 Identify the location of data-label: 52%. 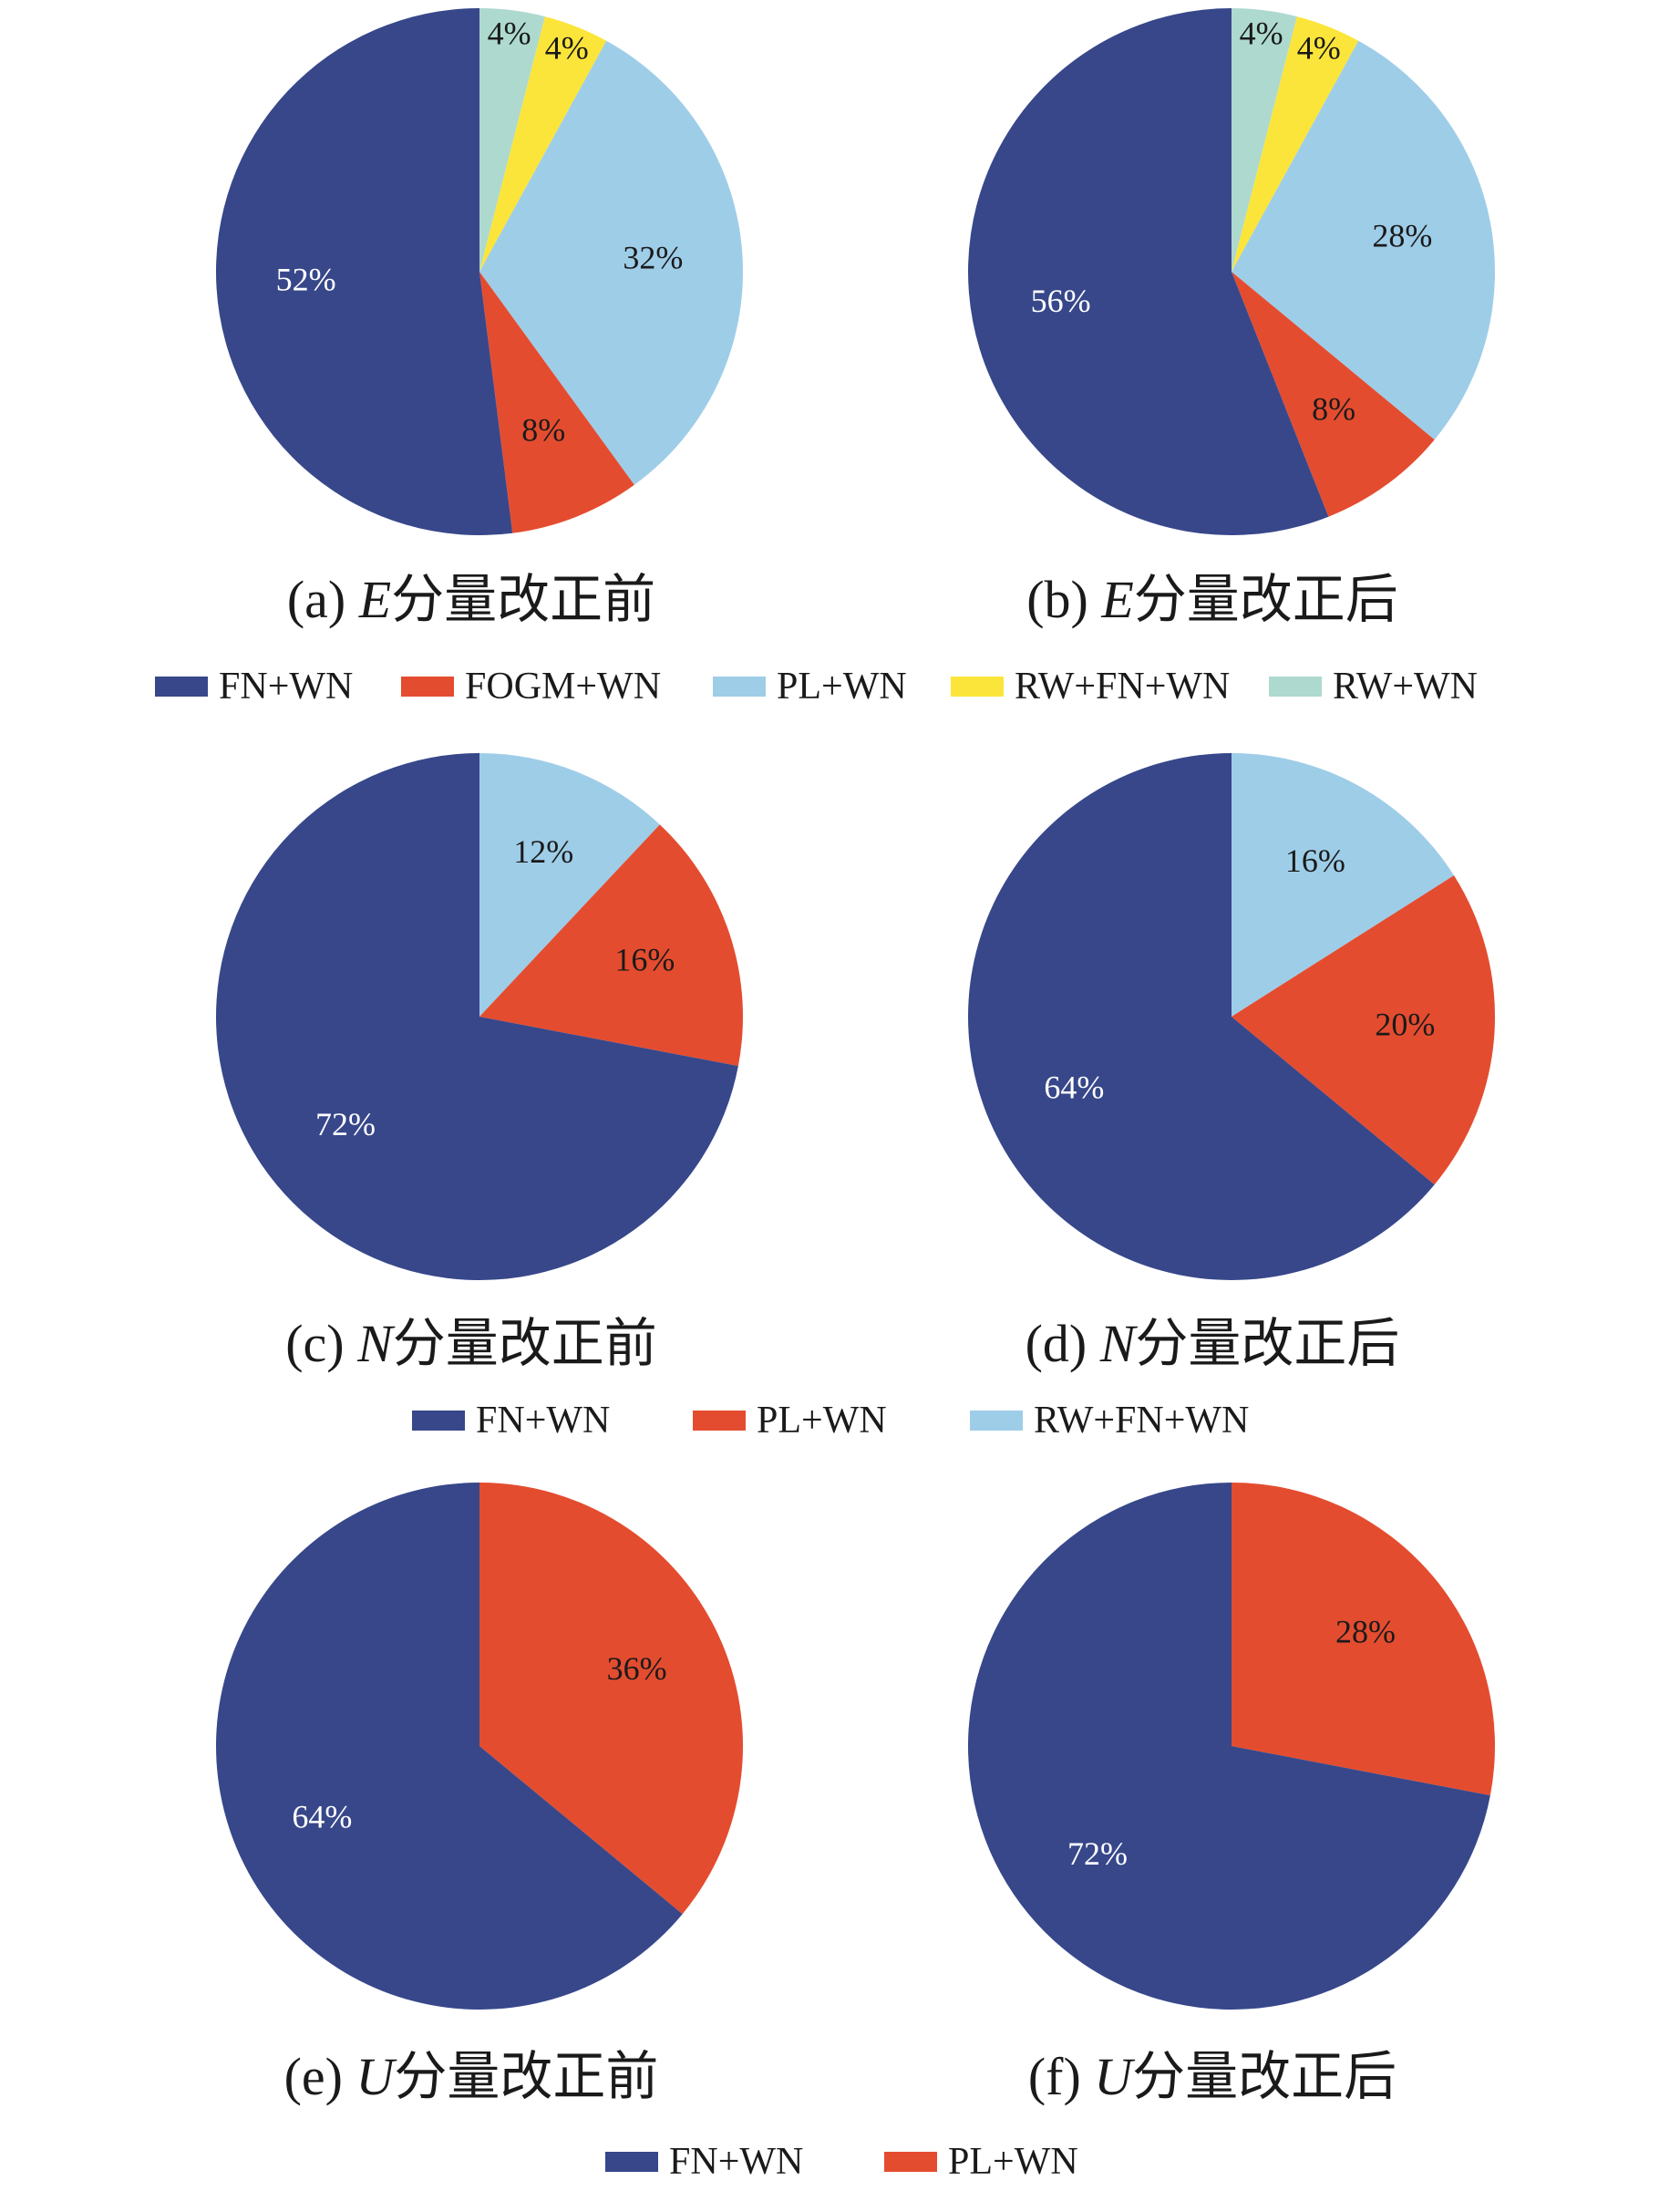
(306, 279).